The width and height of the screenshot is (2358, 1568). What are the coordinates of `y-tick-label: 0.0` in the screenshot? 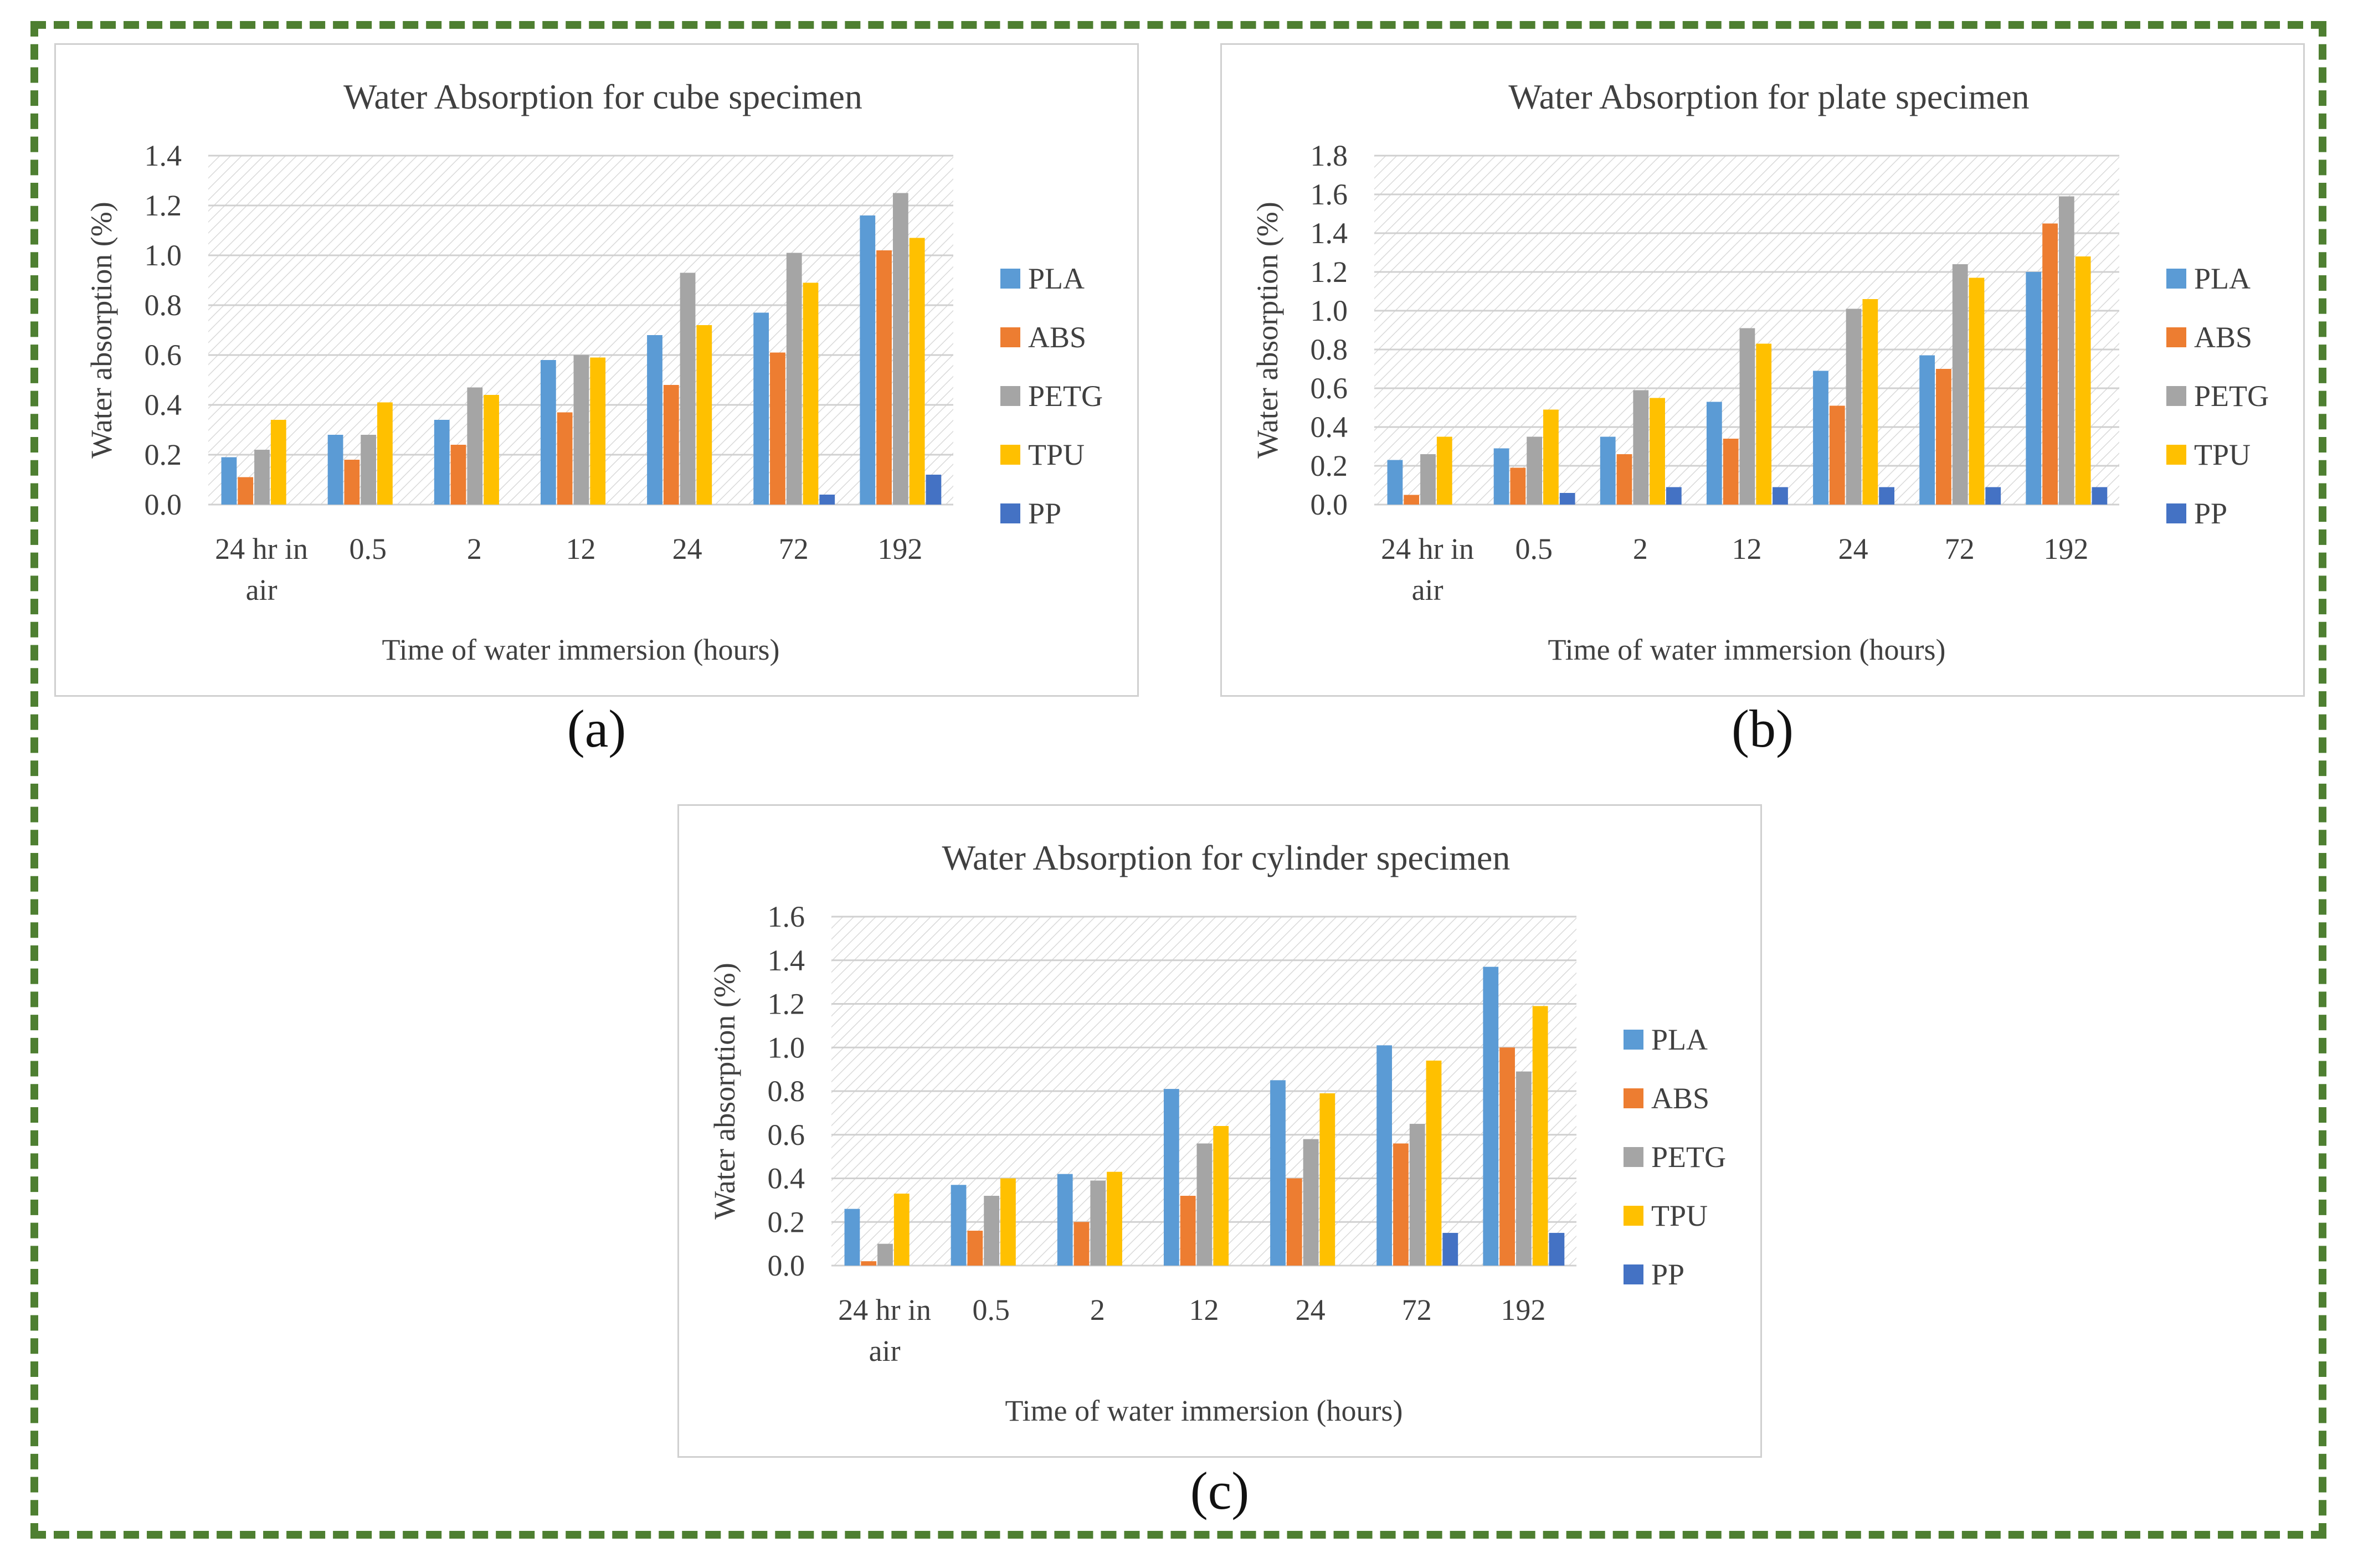 It's located at (787, 1266).